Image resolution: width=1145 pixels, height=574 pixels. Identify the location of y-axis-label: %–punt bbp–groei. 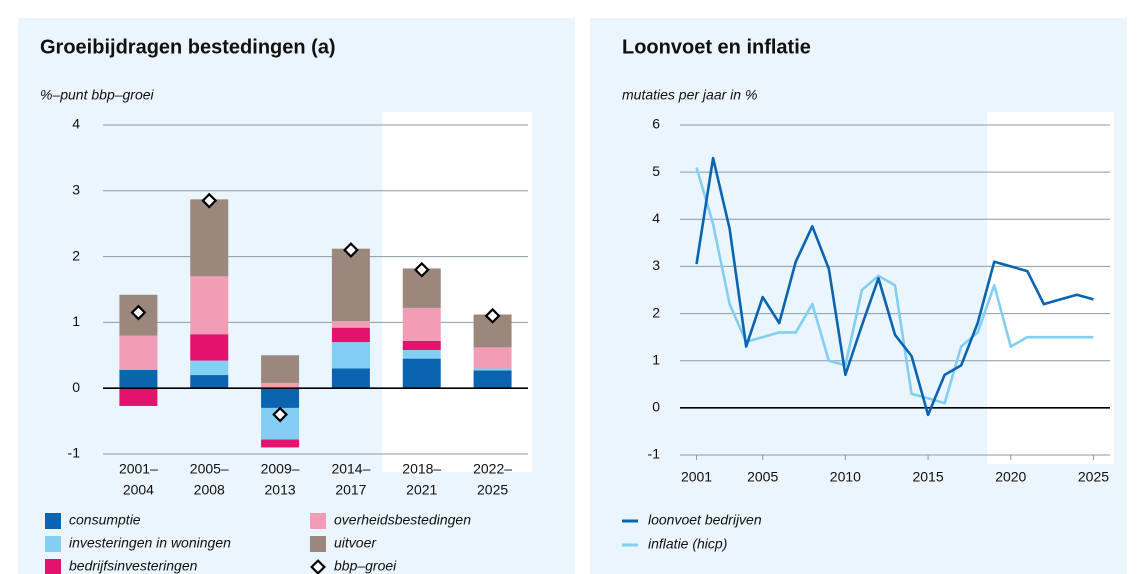
(97, 95).